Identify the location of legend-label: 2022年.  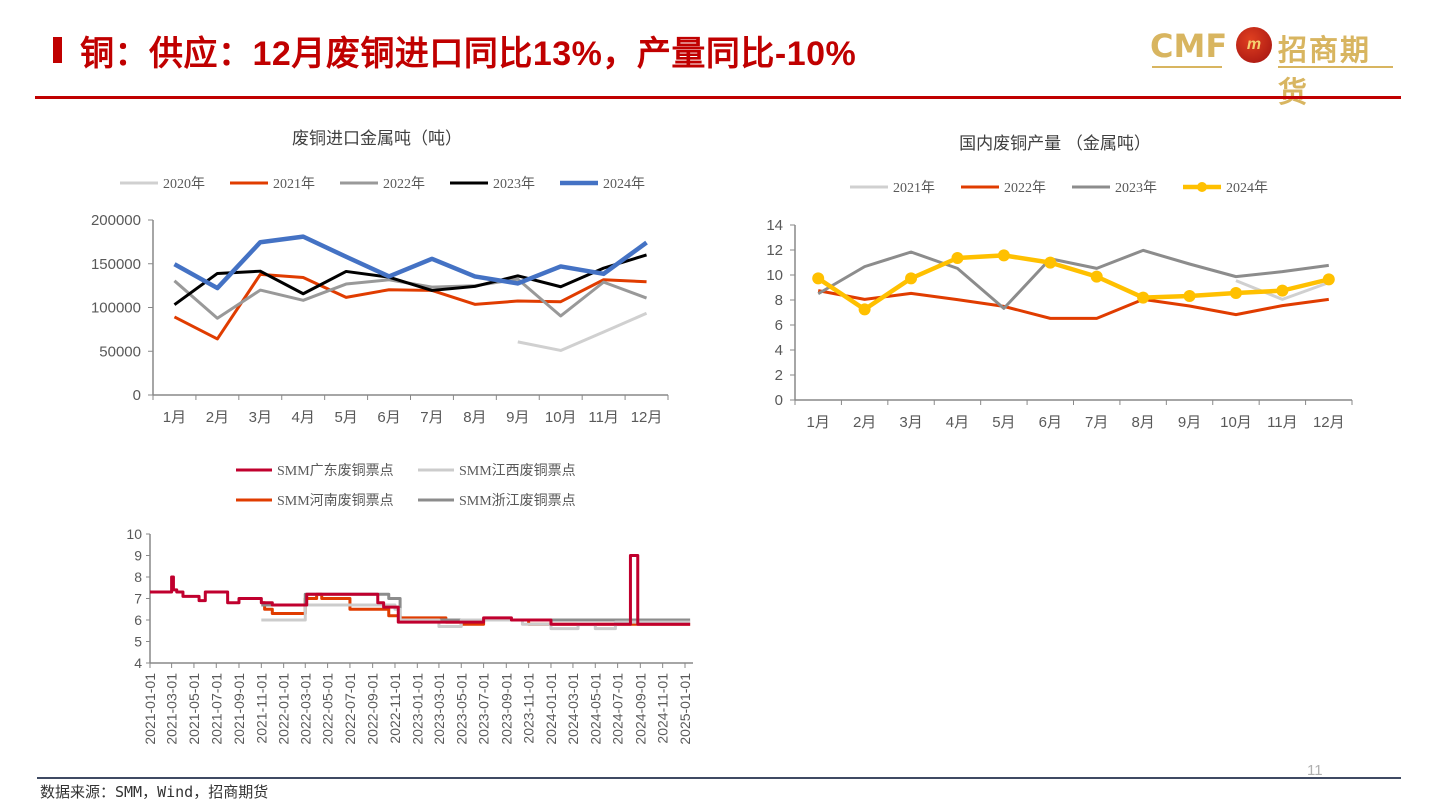
(1025, 188).